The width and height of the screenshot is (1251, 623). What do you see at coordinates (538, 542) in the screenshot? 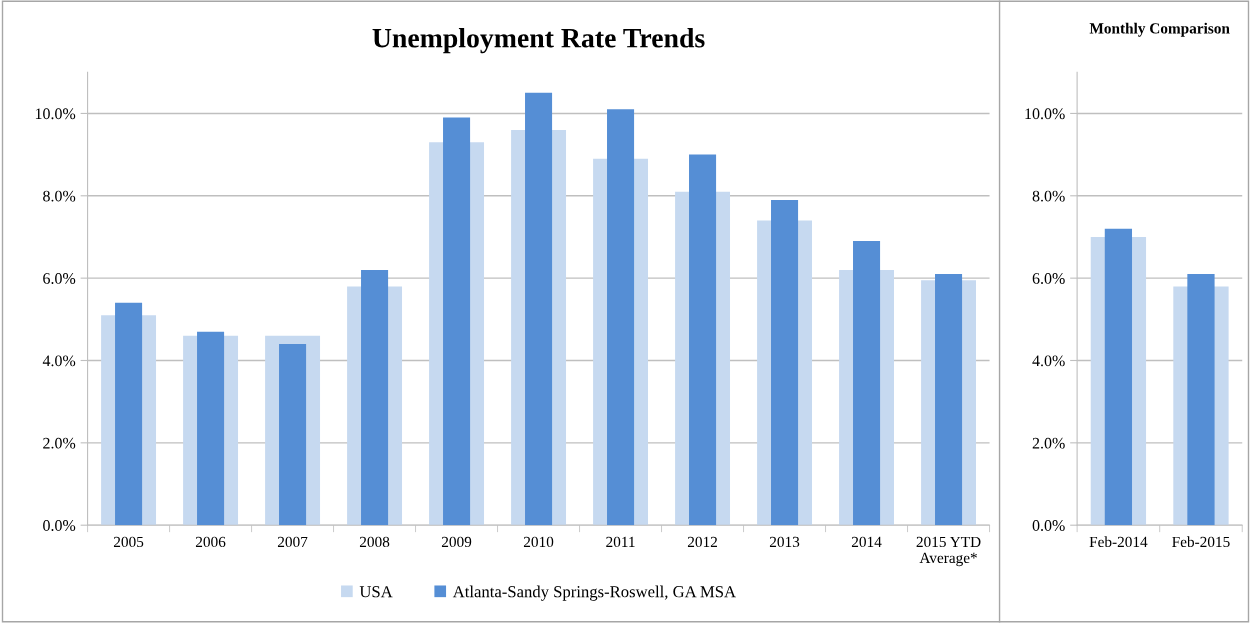
I see `x-tick-label: 2010` at bounding box center [538, 542].